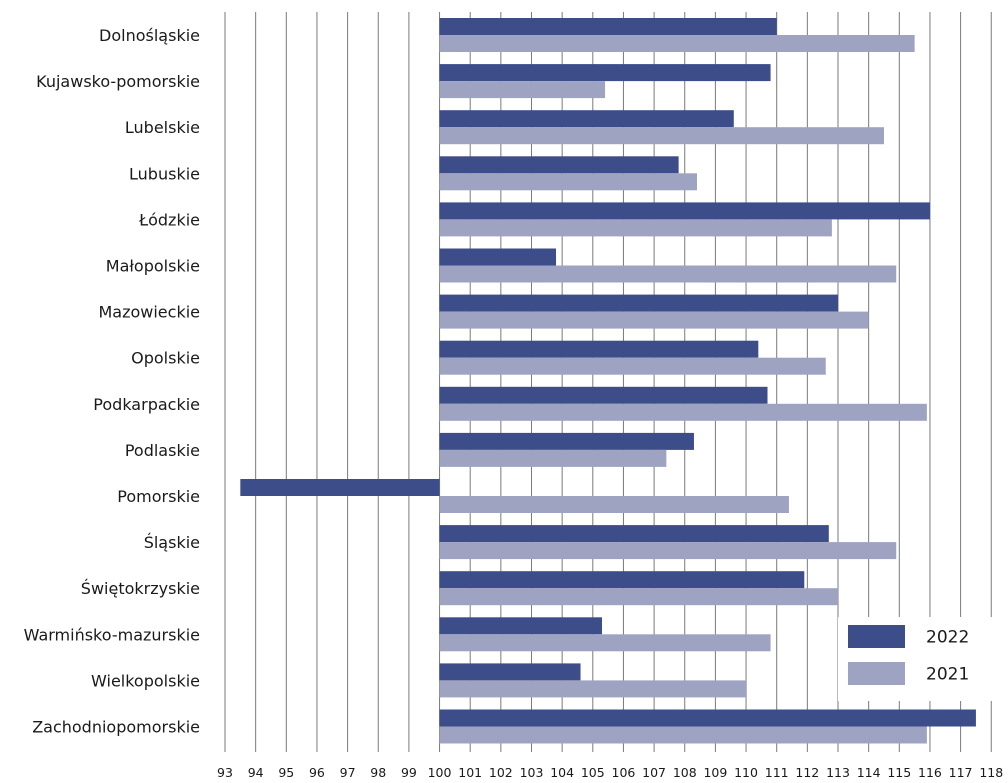 This screenshot has width=1008, height=783. Describe the element at coordinates (593, 772) in the screenshot. I see `x-tick-label: 105` at that location.